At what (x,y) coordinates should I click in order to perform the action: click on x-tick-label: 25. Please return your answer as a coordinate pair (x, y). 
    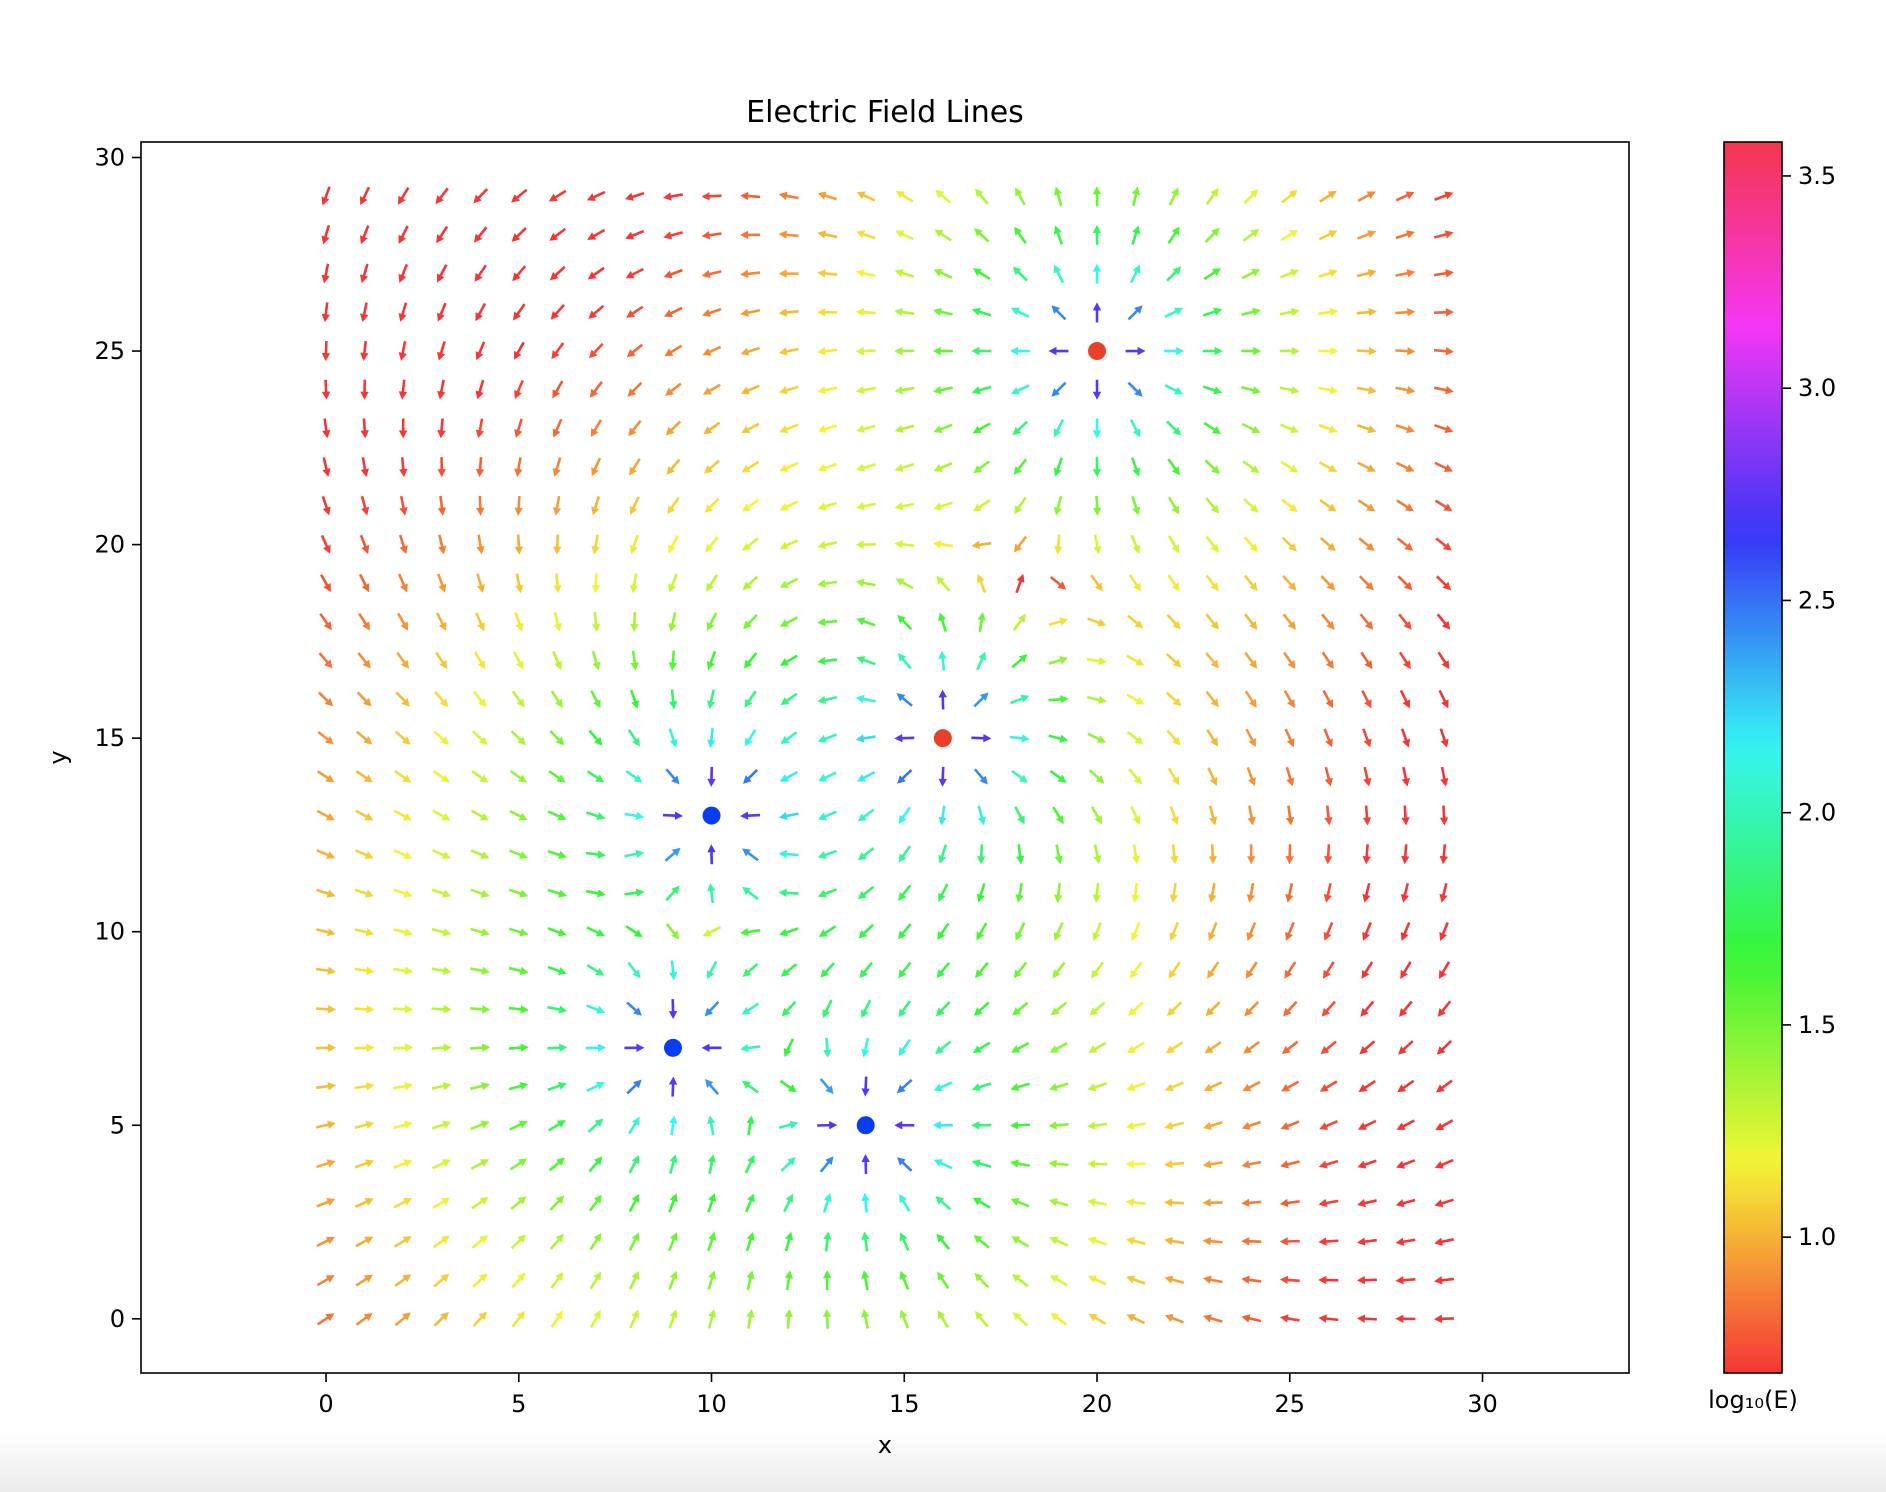
    Looking at the image, I should click on (1289, 1404).